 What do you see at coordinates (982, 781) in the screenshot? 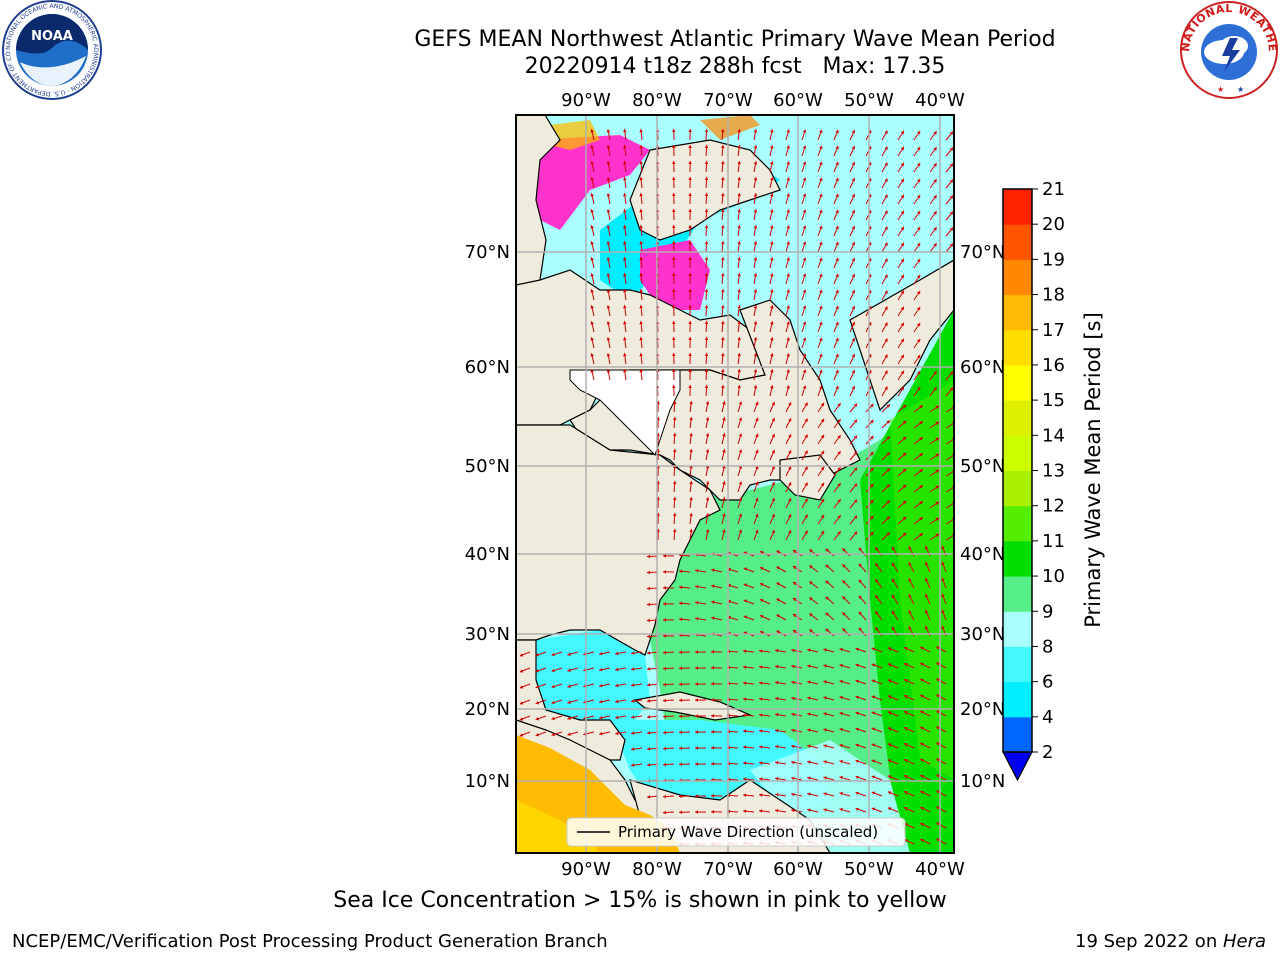
I see `lat-label-right-10n: 10°N` at bounding box center [982, 781].